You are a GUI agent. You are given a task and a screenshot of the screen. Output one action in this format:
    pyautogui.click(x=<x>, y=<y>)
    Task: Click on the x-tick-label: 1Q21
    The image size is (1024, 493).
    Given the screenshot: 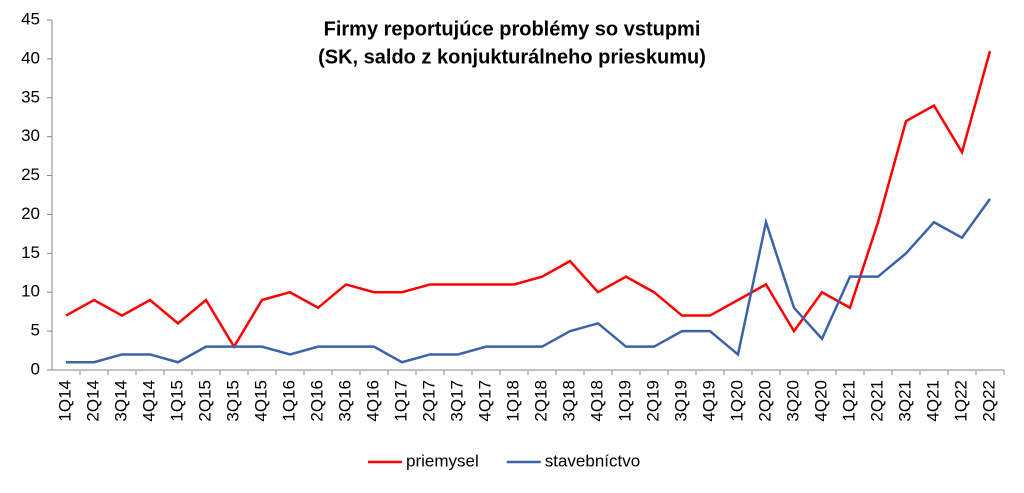 What is the action you would take?
    pyautogui.click(x=848, y=401)
    